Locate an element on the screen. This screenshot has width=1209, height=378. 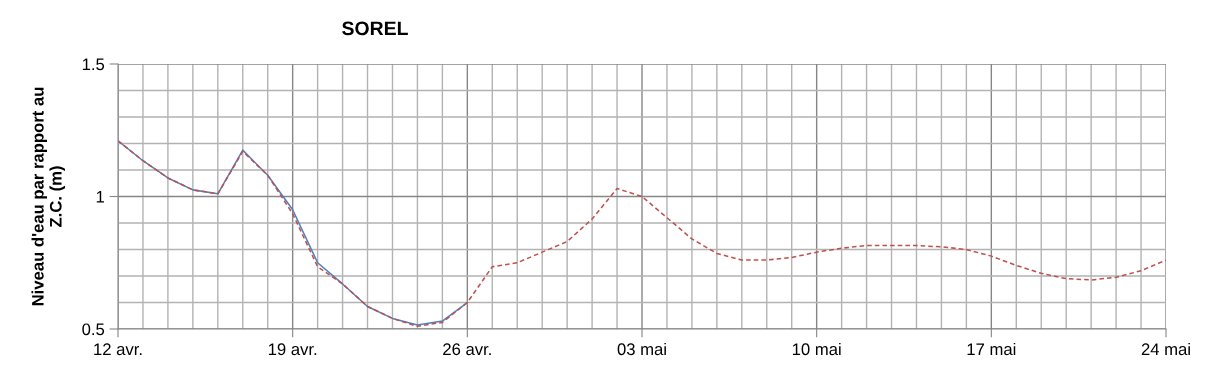
x-tick-label: 03 mai is located at coordinates (641, 349).